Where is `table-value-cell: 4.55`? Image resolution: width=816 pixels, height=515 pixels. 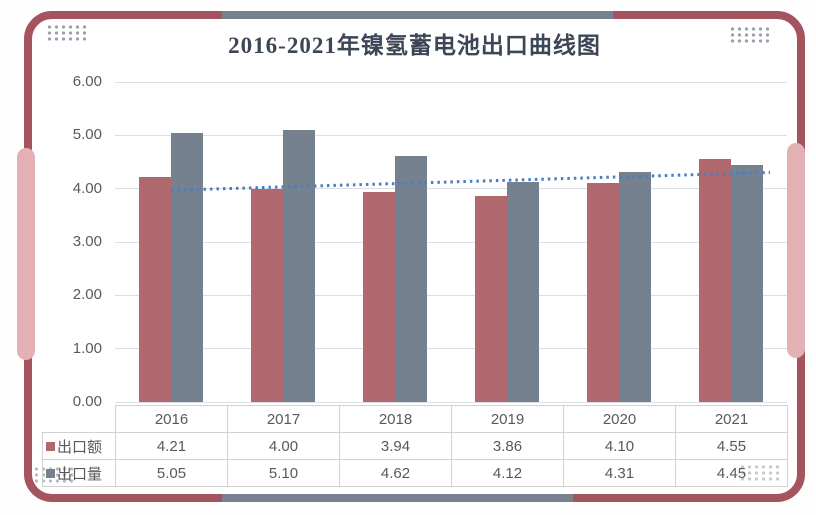 table-value-cell: 4.55 is located at coordinates (731, 446).